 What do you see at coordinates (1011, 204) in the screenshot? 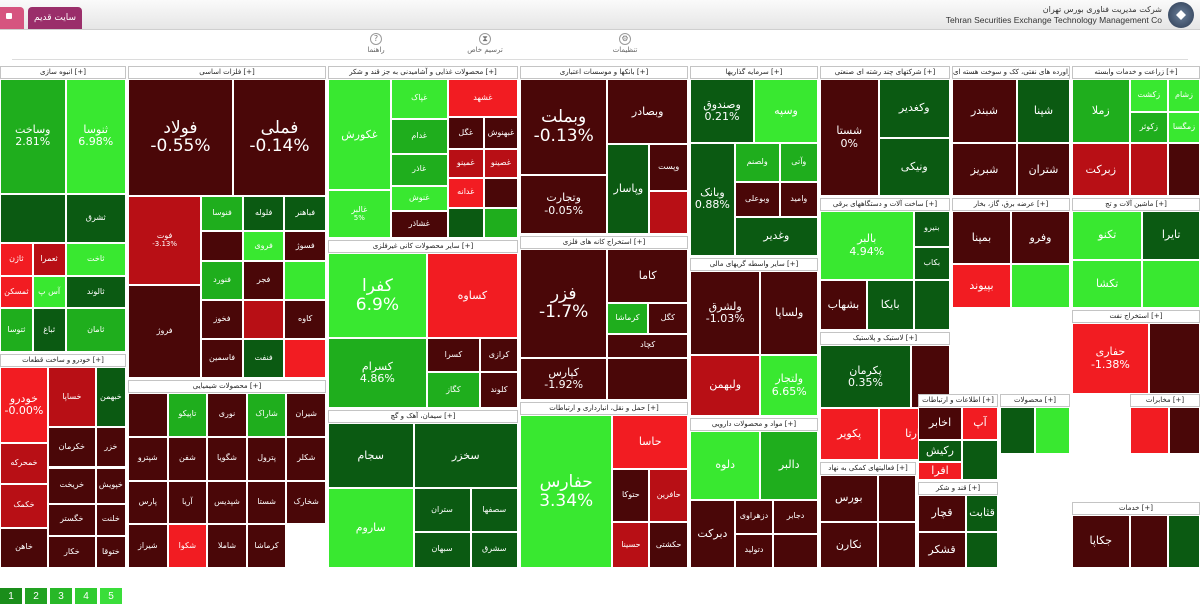
I see `sector-title: عرضه برق، گاز، بخار [+]` at bounding box center [1011, 204].